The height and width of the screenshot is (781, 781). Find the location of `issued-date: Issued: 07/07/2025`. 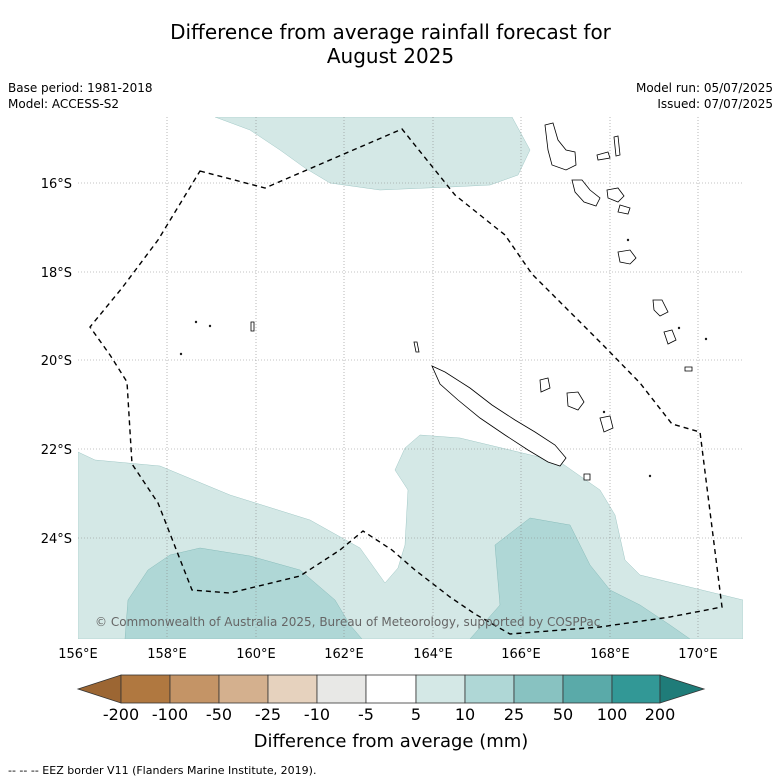

issued-date: Issued: 07/07/2025 is located at coordinates (715, 104).